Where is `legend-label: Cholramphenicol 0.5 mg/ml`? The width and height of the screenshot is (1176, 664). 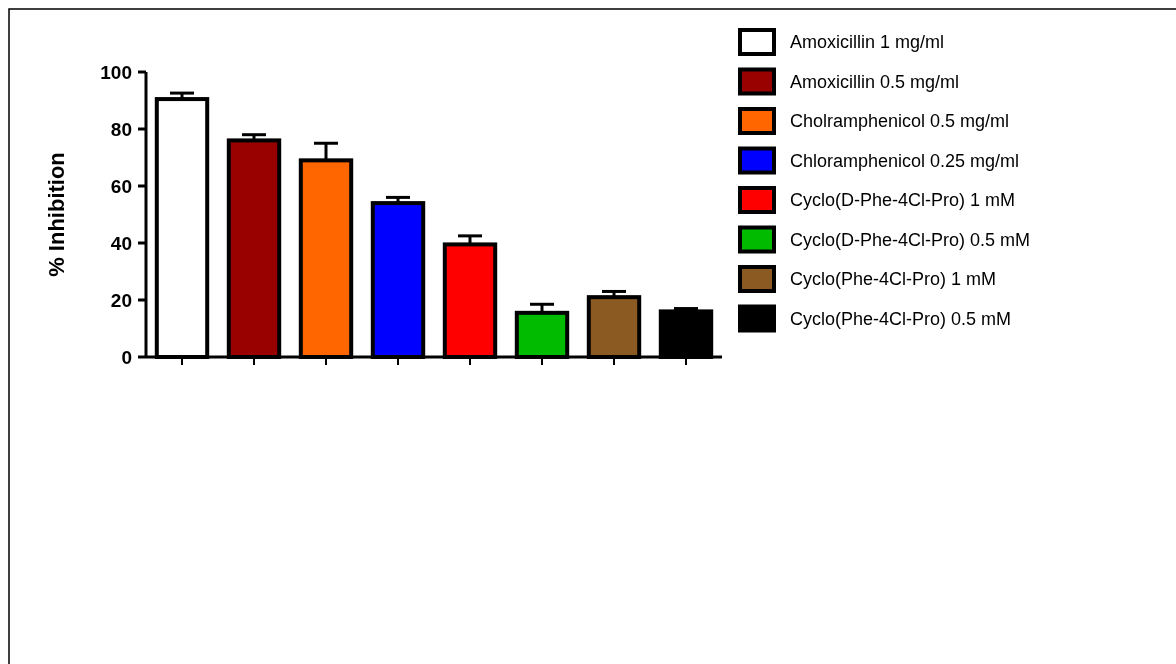 legend-label: Cholramphenicol 0.5 mg/ml is located at coordinates (900, 121).